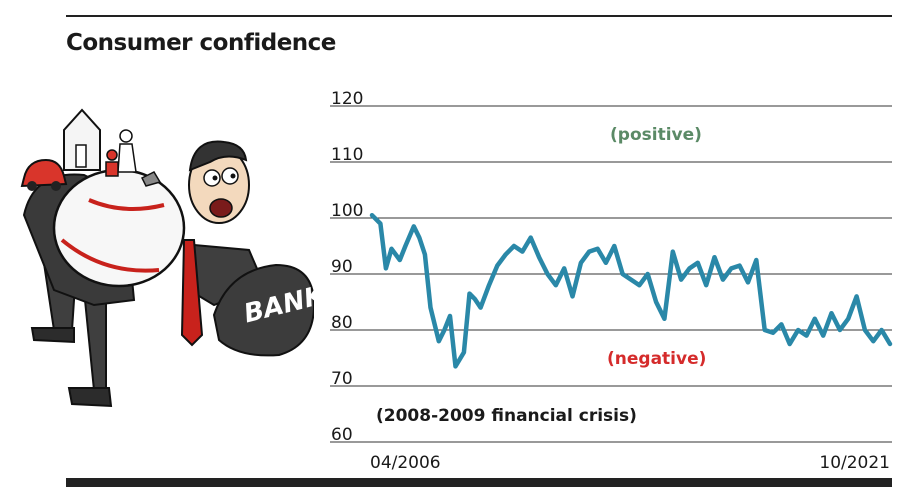 This screenshot has height=499, width=907. I want to click on y-tick-label-110: 110, so click(347, 155).